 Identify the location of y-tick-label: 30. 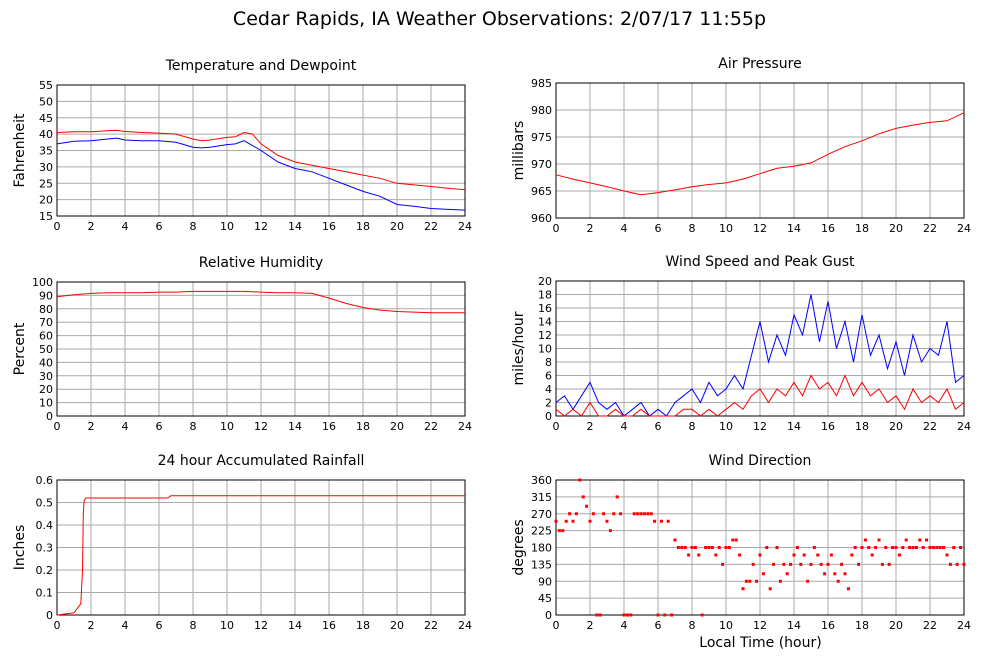
(46, 167).